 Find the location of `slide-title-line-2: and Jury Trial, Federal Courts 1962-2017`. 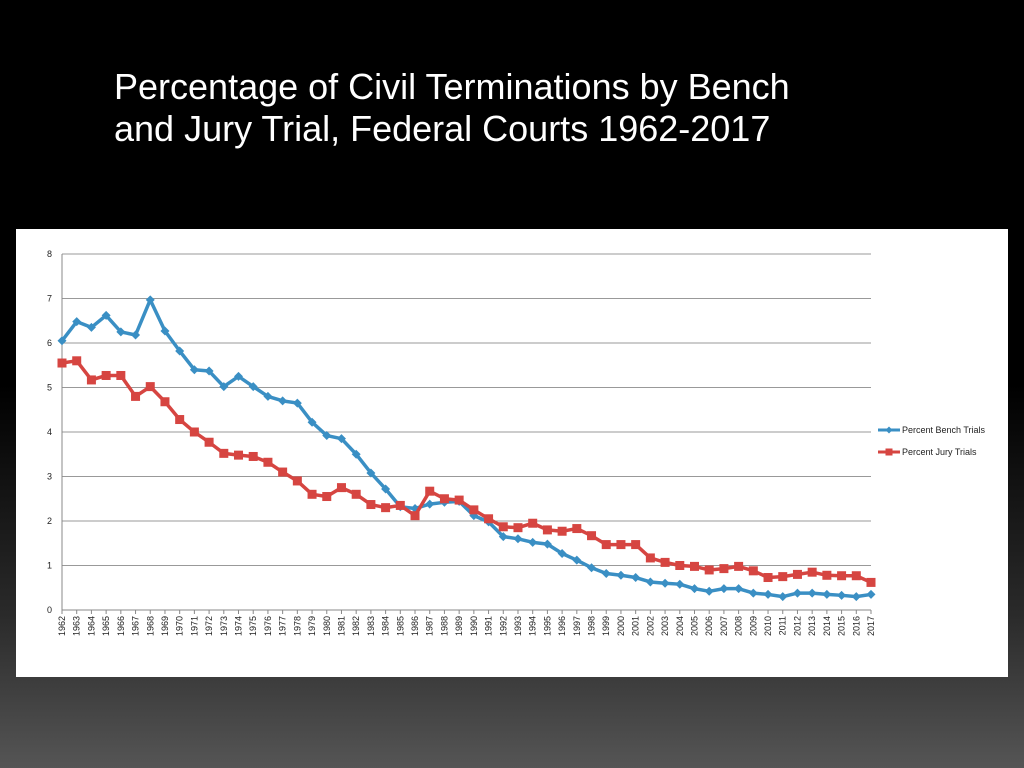

slide-title-line-2: and Jury Trial, Federal Courts 1962-2017 is located at coordinates (442, 128).